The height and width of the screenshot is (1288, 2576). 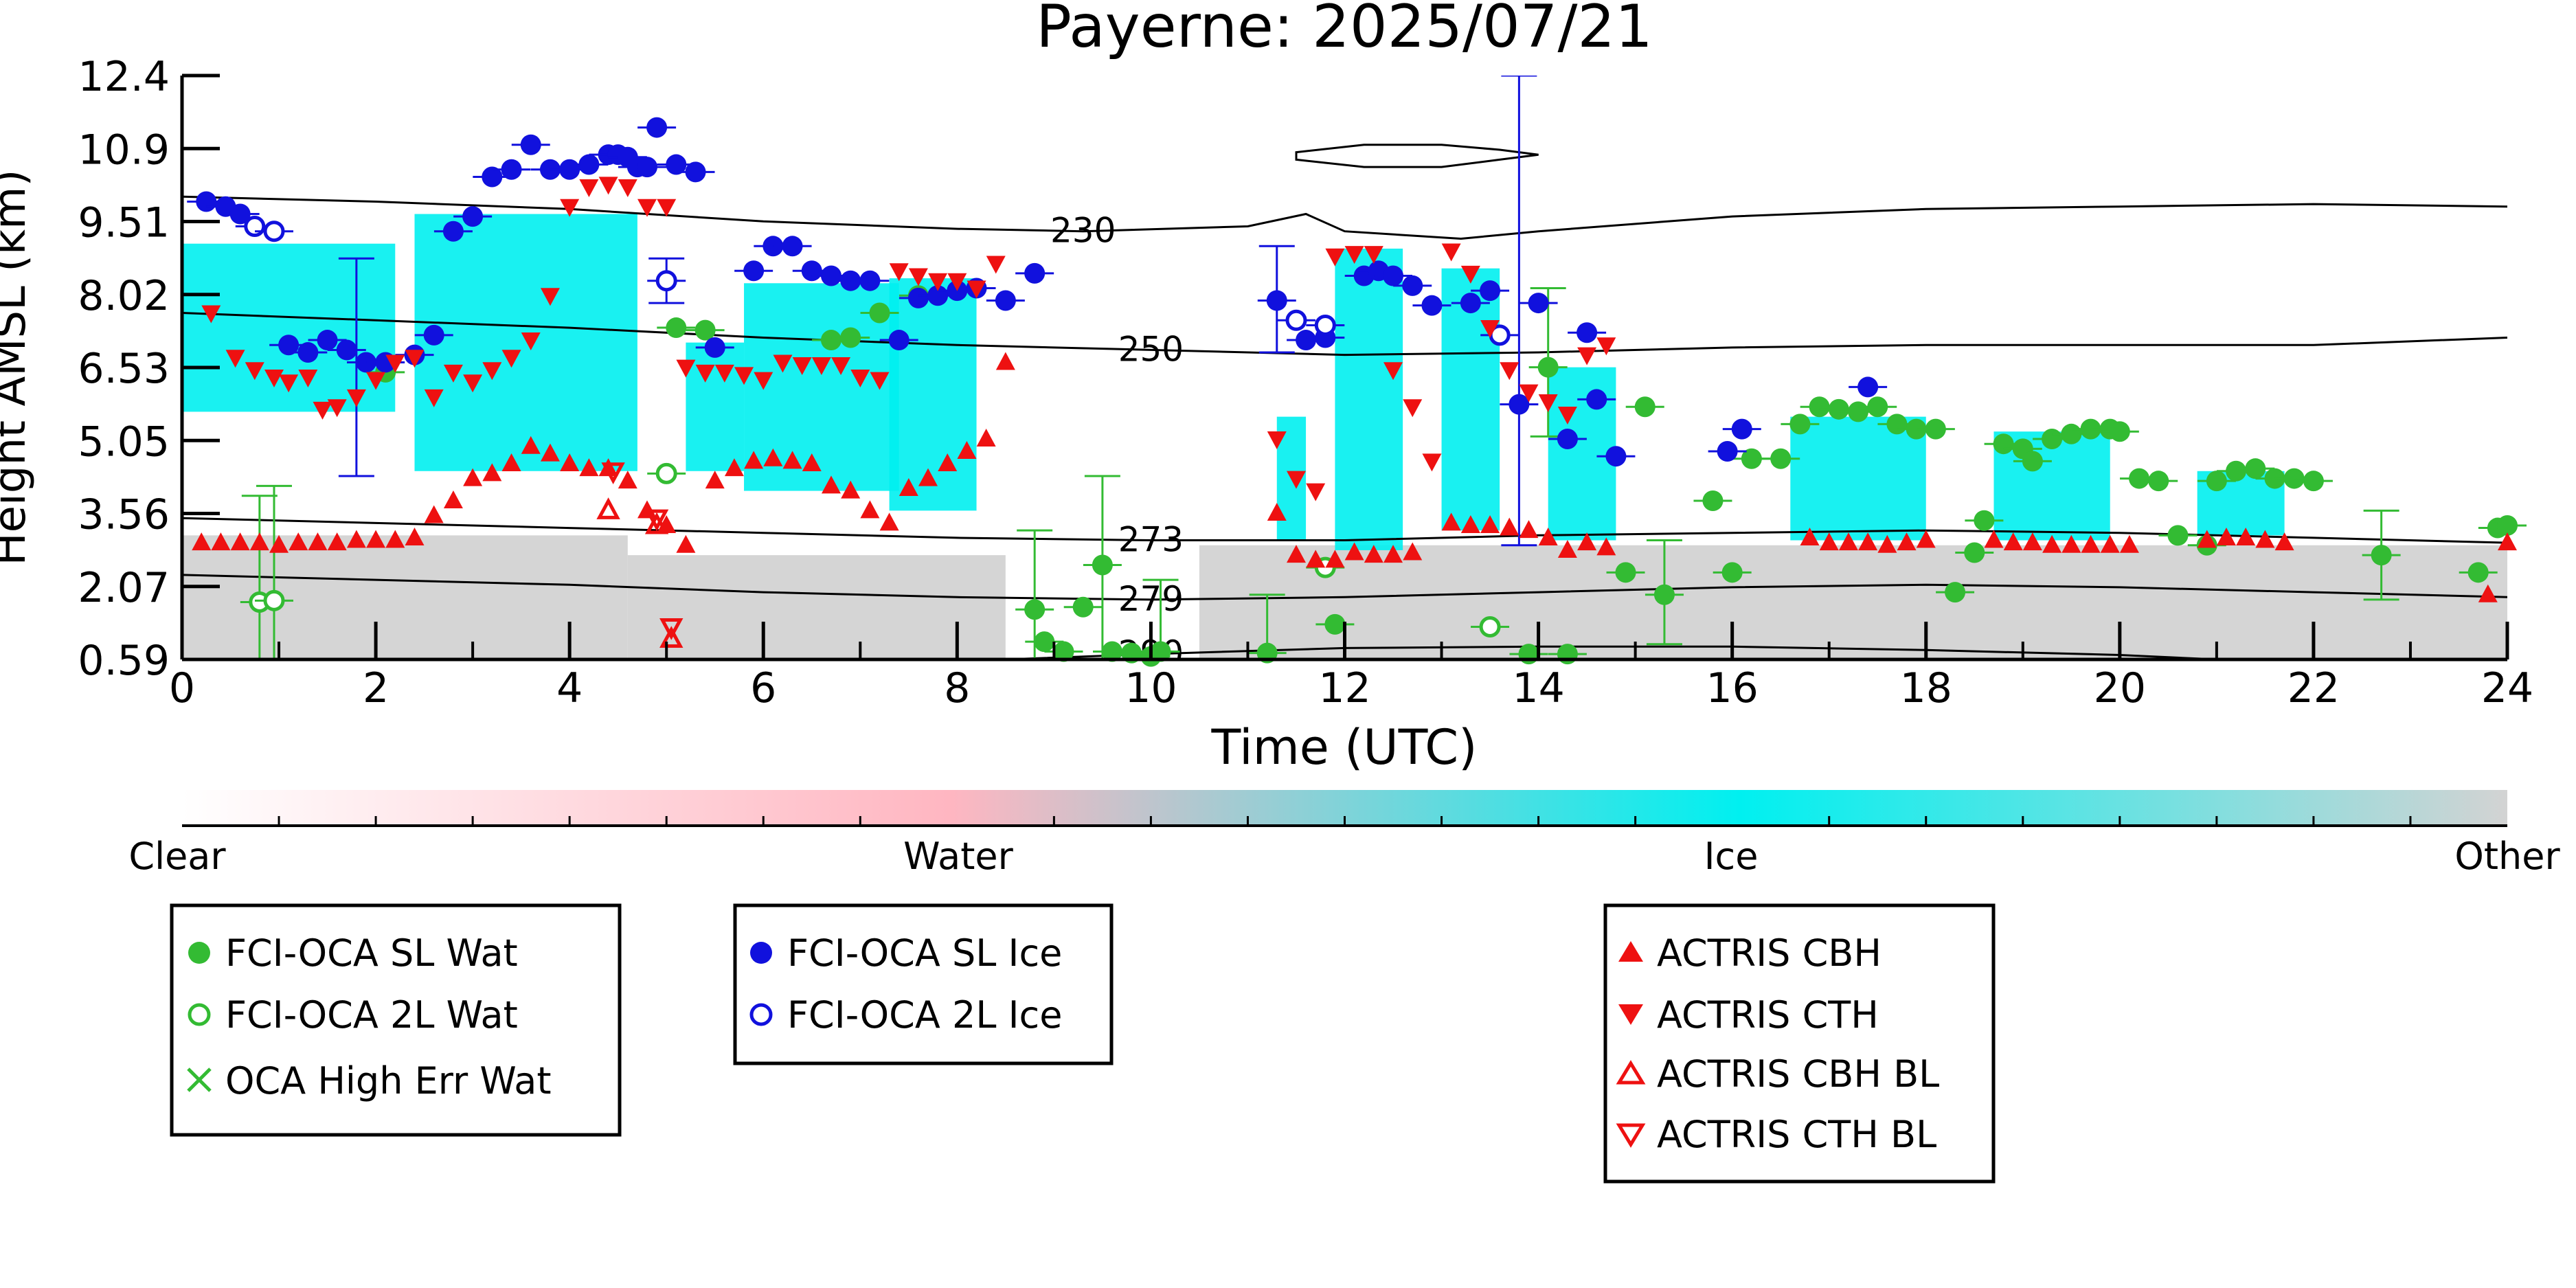 What do you see at coordinates (1538, 688) in the screenshot?
I see `x-tick-label: 14` at bounding box center [1538, 688].